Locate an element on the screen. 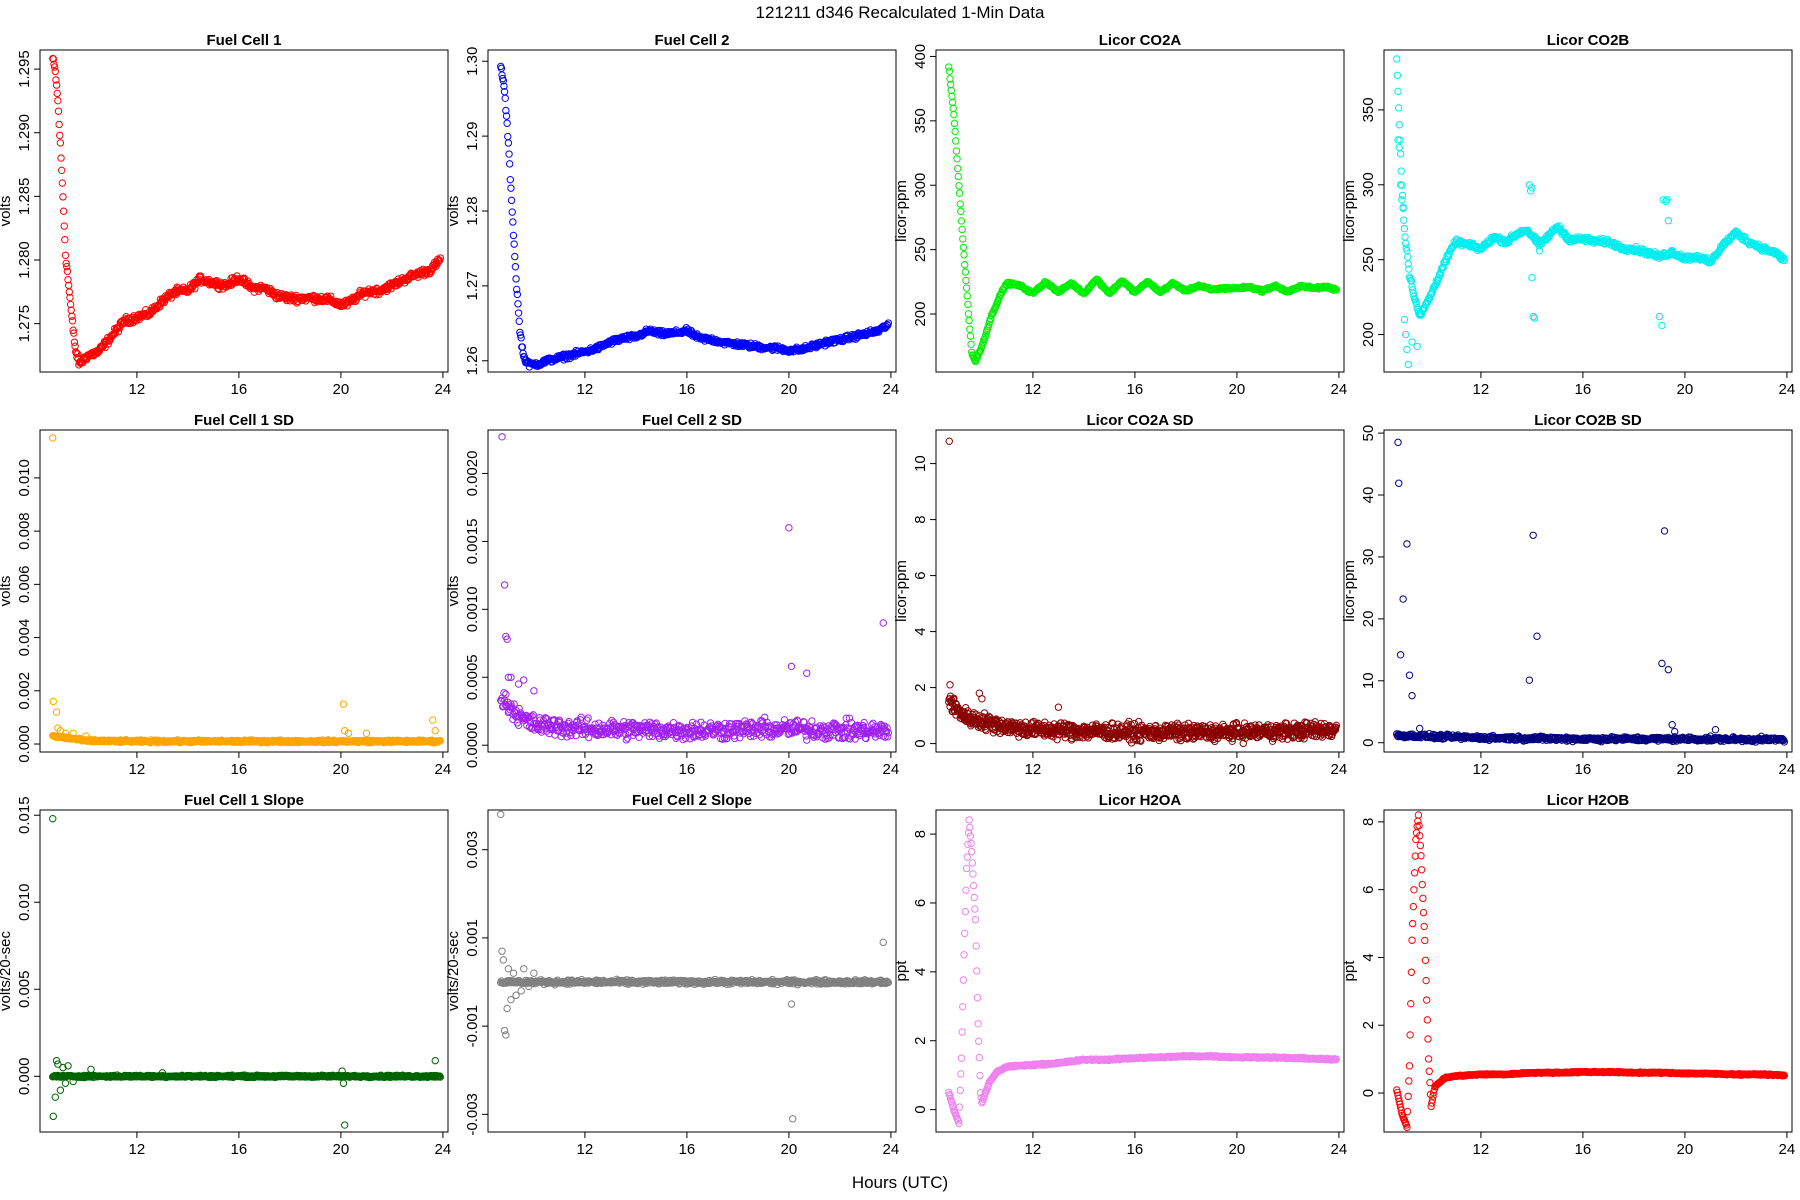  y-tick-label: 0.006 is located at coordinates (24, 585).